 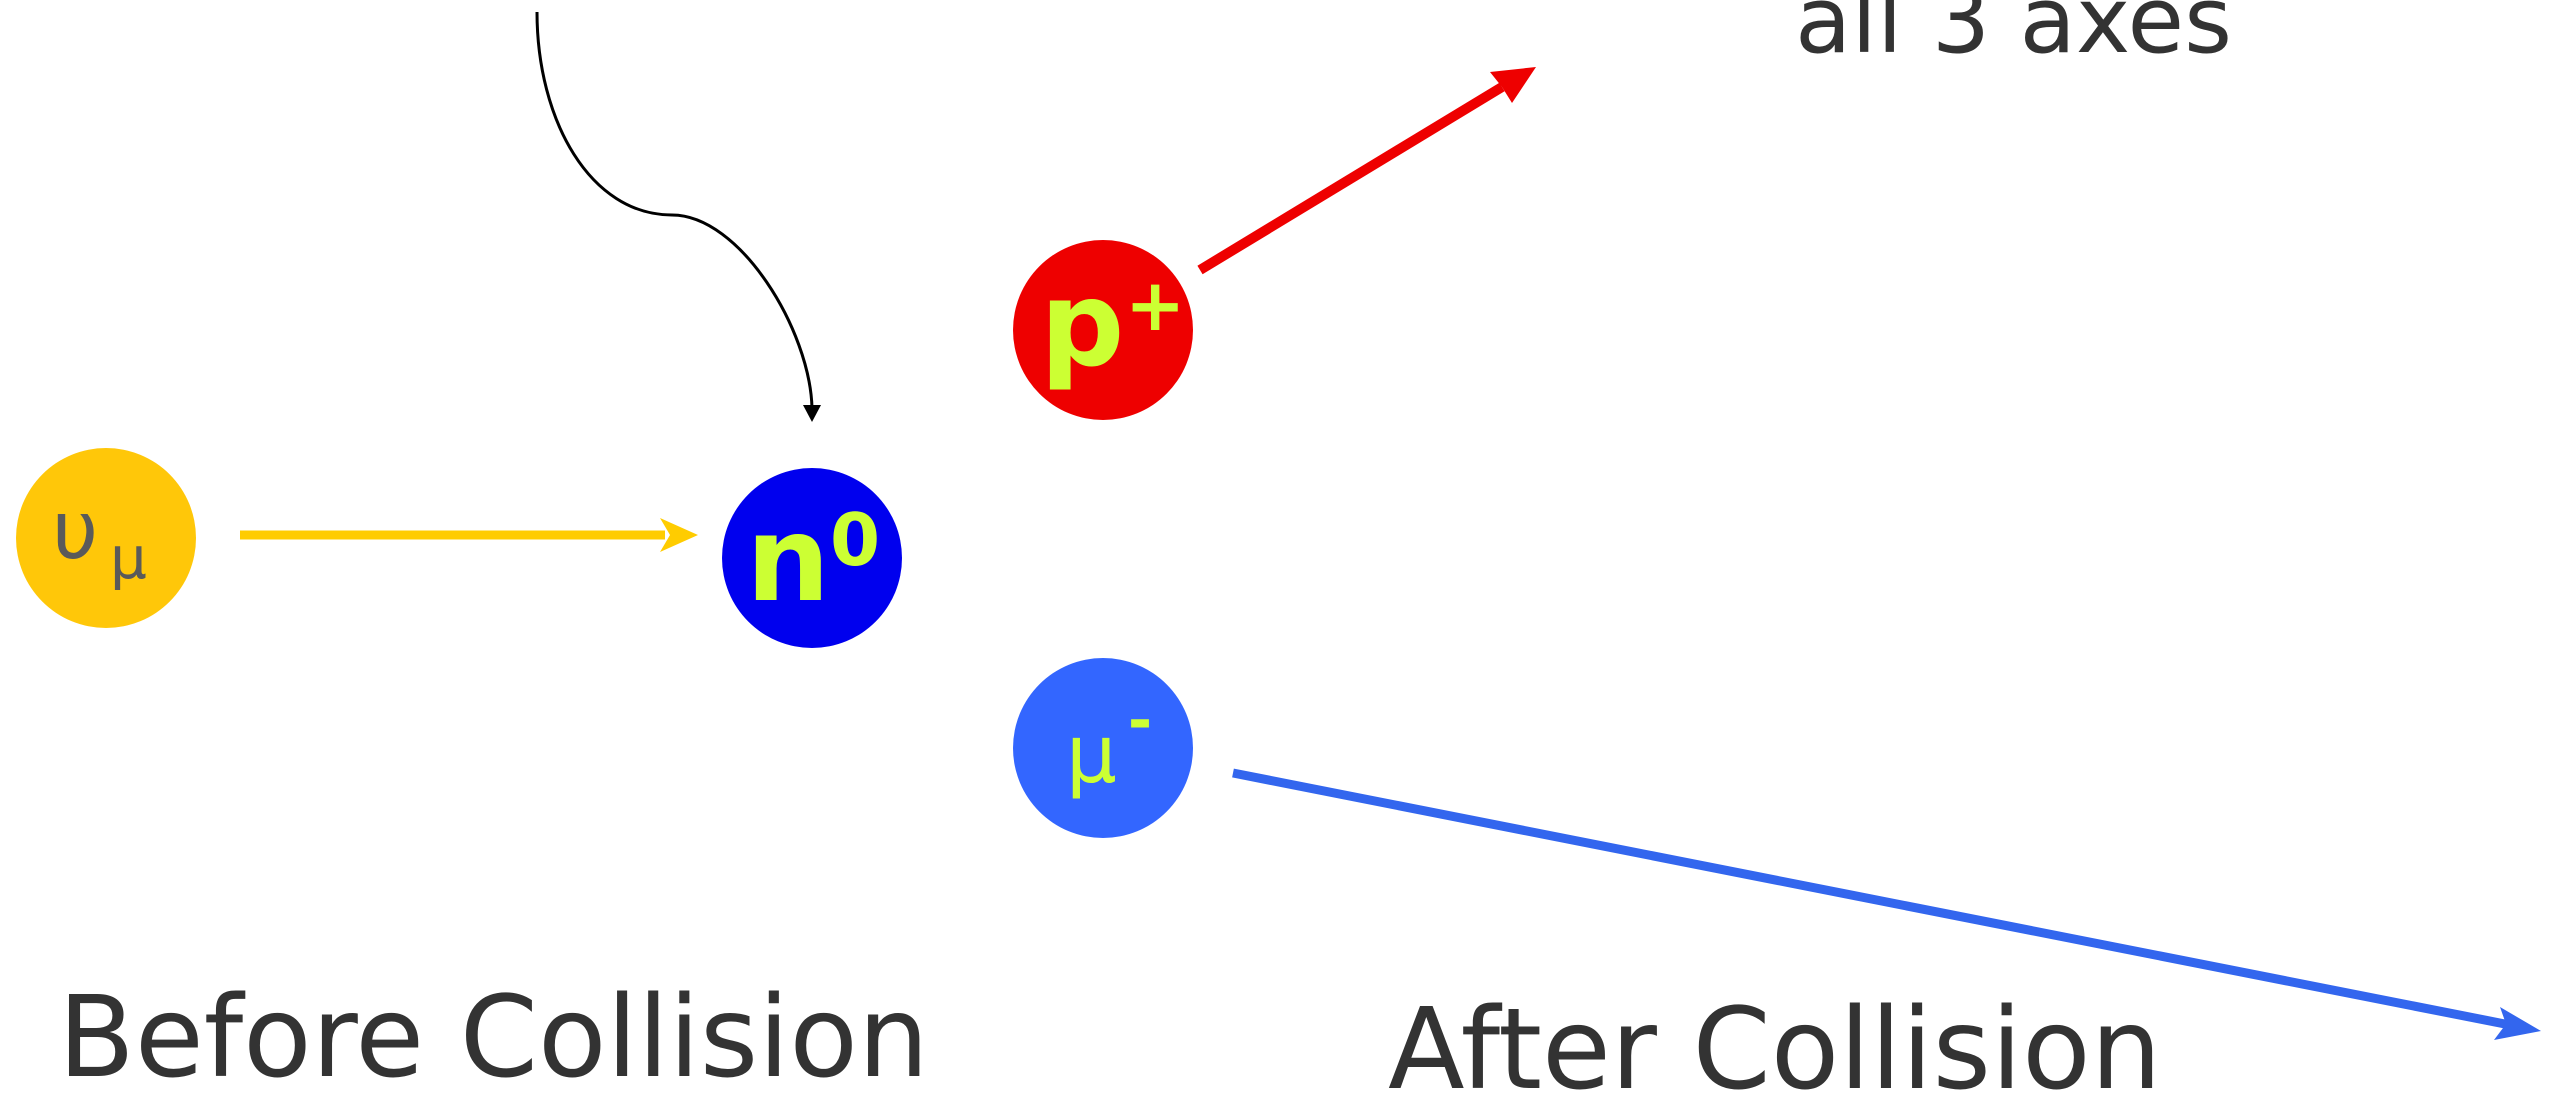 What do you see at coordinates (2517, 1023) in the screenshot?
I see `muon-arrow-head` at bounding box center [2517, 1023].